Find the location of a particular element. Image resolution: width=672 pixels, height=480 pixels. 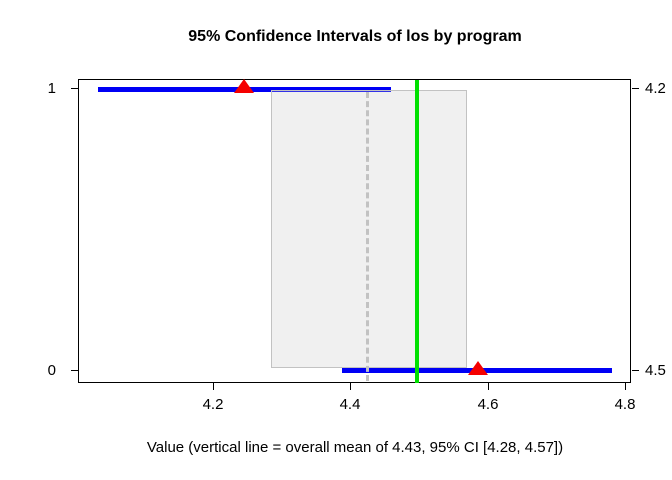

right-tick-bottom is located at coordinates (635, 370).